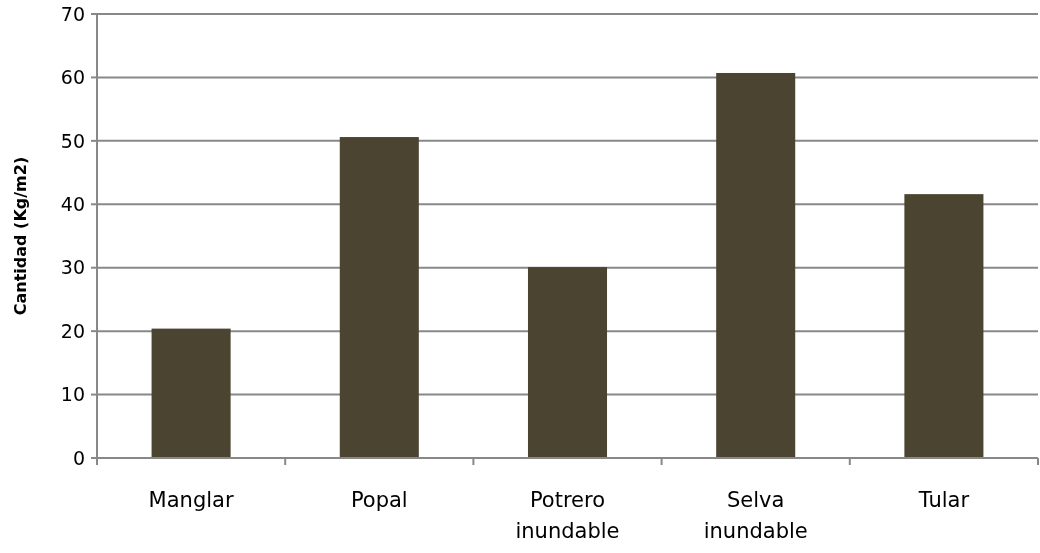 Image resolution: width=1040 pixels, height=553 pixels. What do you see at coordinates (379, 500) in the screenshot?
I see `x-tick-label: Popal` at bounding box center [379, 500].